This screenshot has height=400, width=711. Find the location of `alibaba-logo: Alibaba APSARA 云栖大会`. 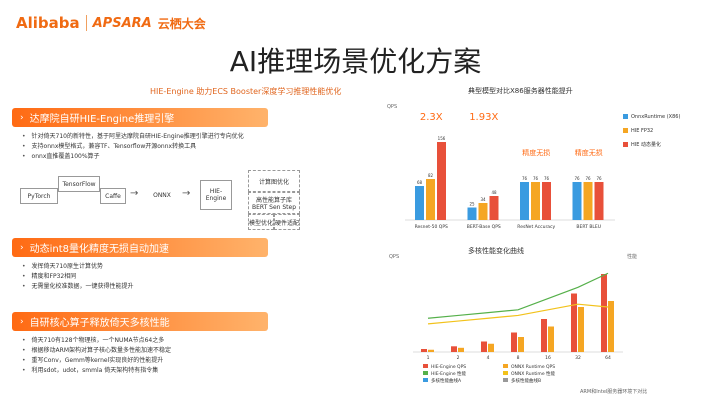

alibaba-logo: Alibaba APSARA 云栖大会 is located at coordinates (111, 23).